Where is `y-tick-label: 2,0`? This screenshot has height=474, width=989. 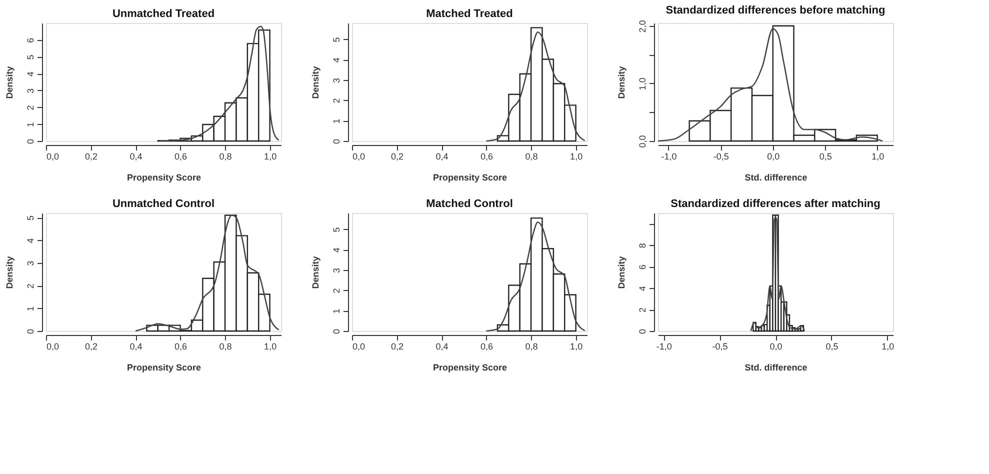
y-tick-label: 2,0 is located at coordinates (643, 26).